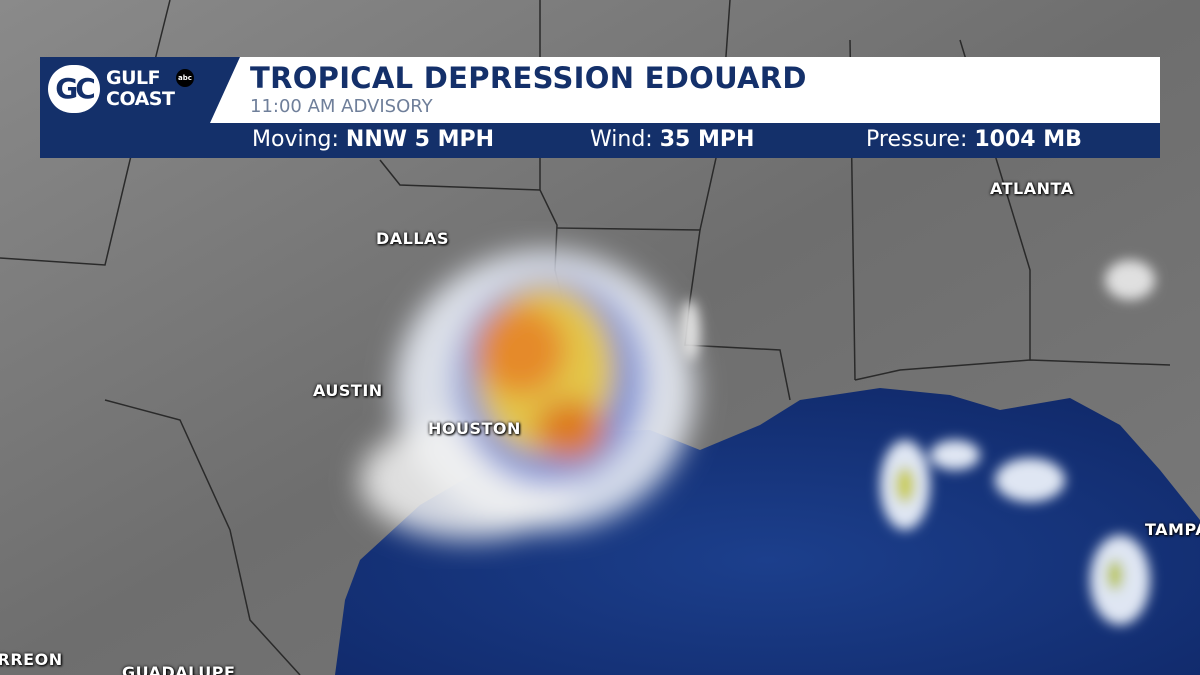  I want to click on stat-value: 1004 MB, so click(1028, 139).